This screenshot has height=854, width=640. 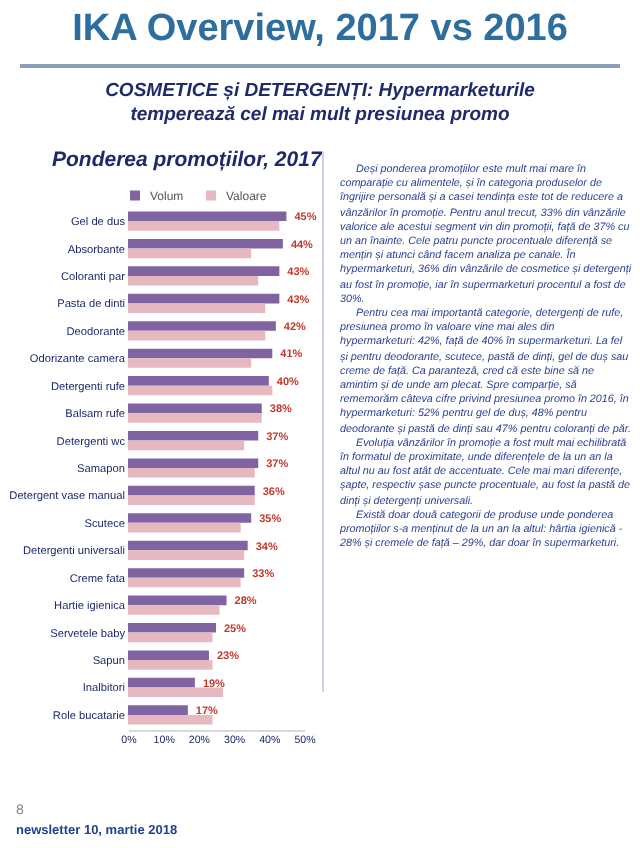 I want to click on chart-title: IKA Overview, 2017 vs 2016, so click(x=320, y=30).